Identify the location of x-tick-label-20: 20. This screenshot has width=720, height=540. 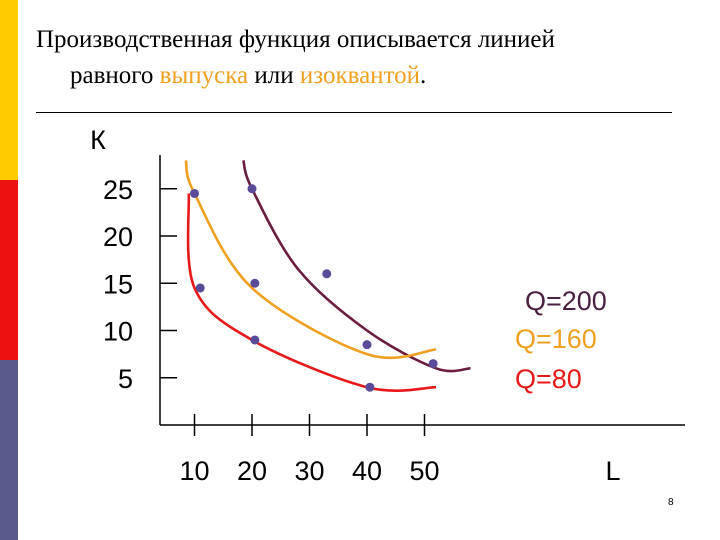
(252, 471).